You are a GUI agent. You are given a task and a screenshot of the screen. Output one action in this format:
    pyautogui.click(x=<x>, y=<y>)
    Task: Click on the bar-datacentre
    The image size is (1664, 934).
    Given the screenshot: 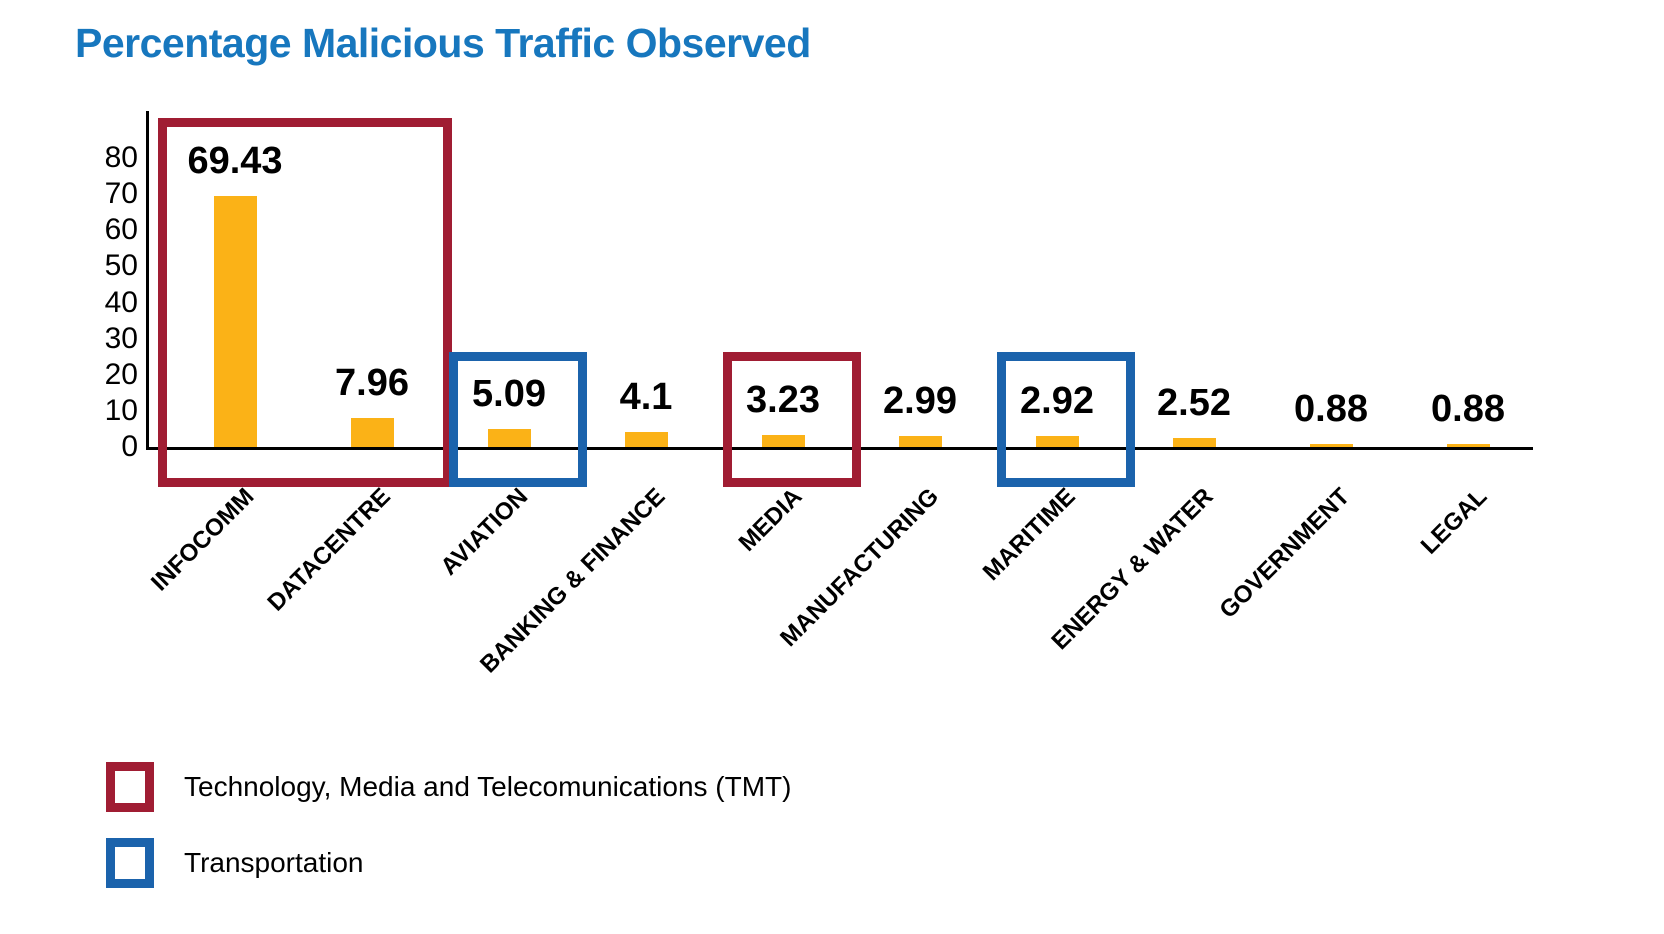 What is the action you would take?
    pyautogui.click(x=372, y=432)
    